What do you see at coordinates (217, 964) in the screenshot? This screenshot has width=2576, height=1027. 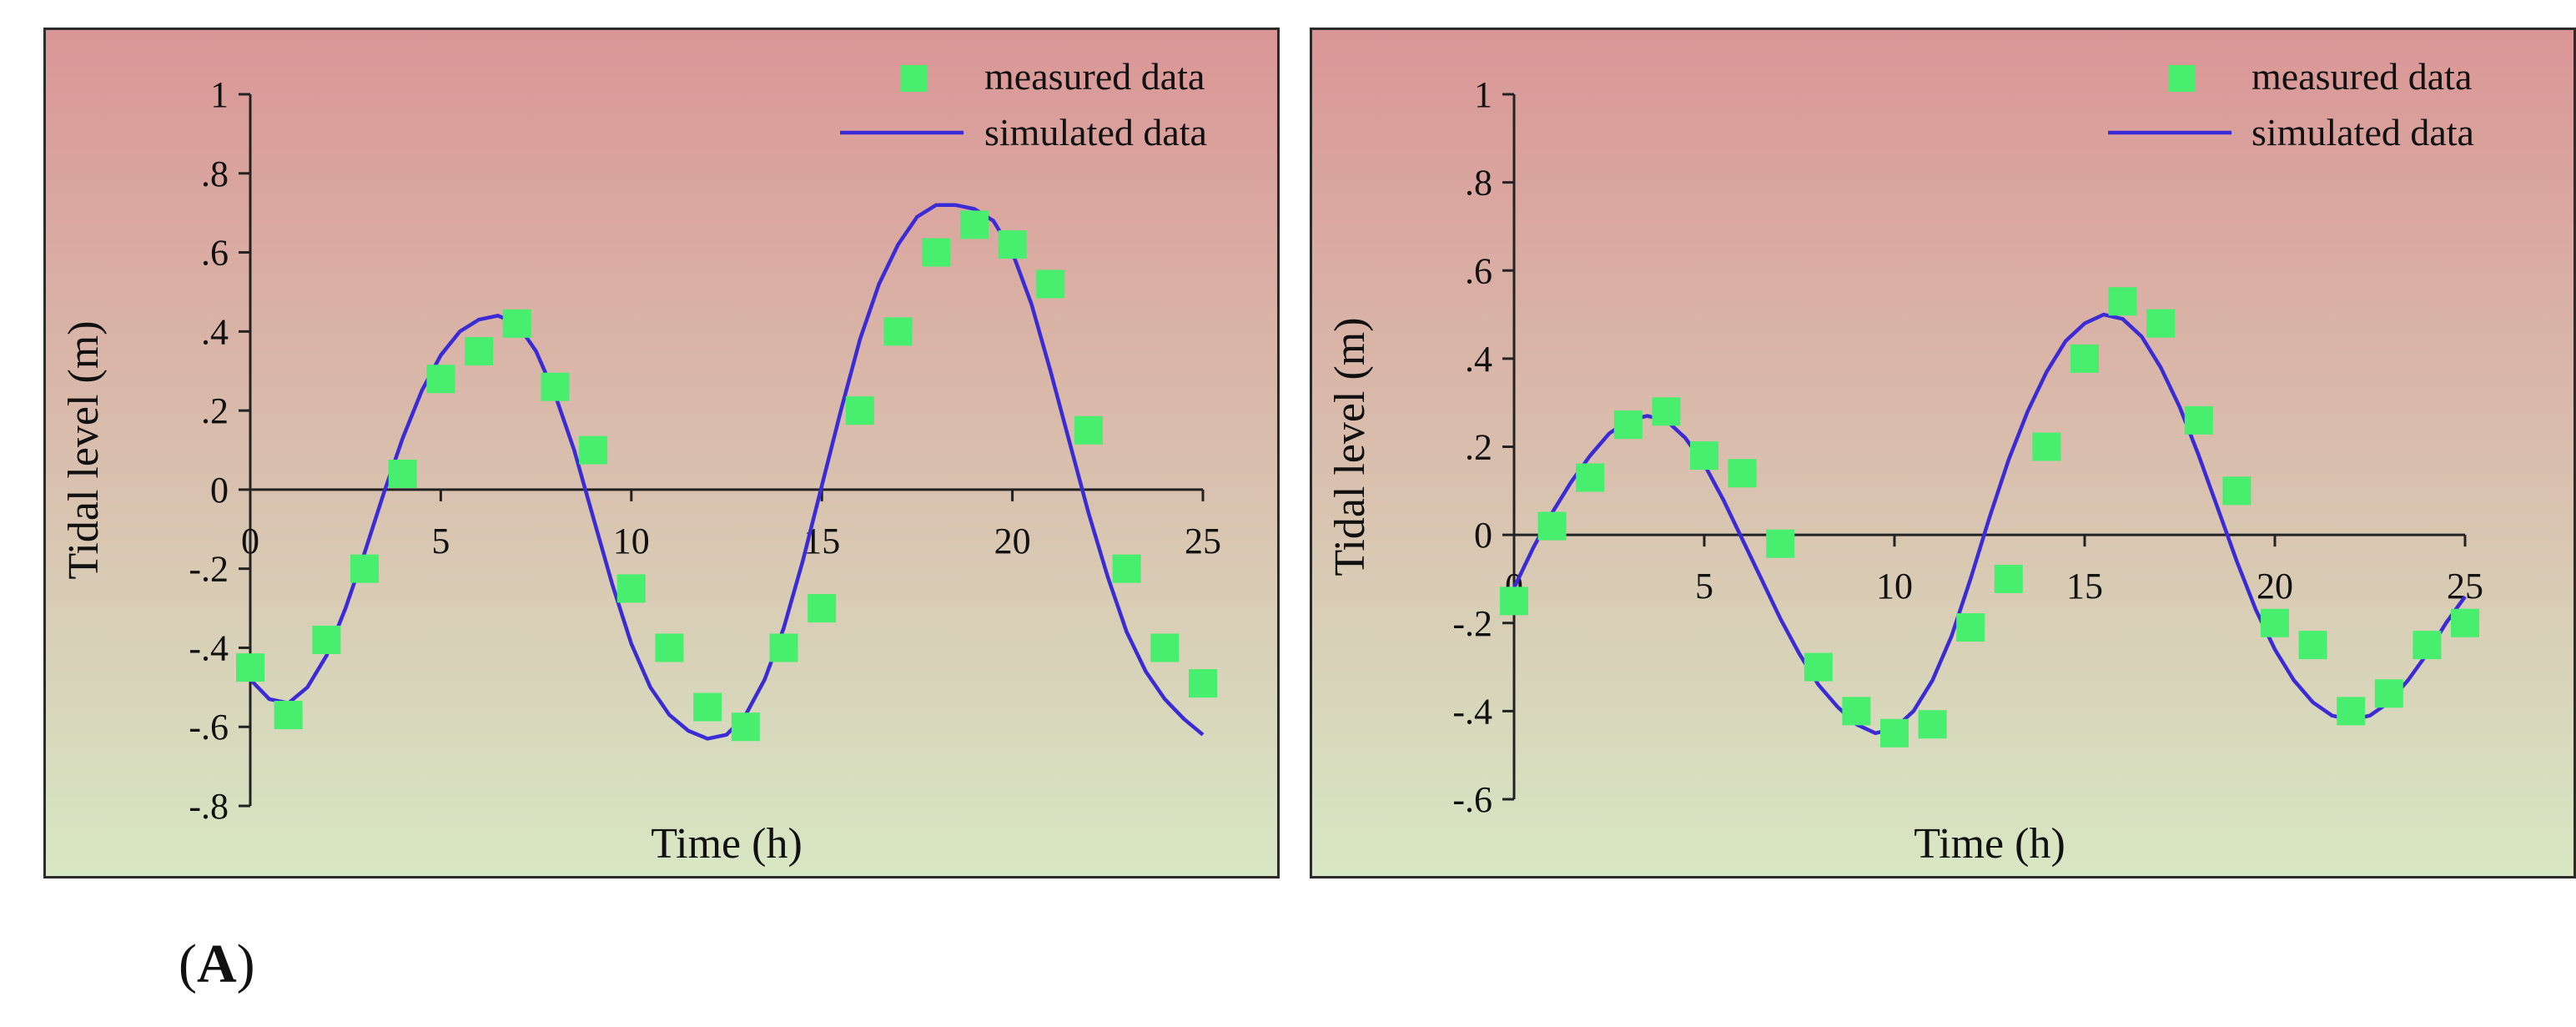 I see `figure-label: (A)` at bounding box center [217, 964].